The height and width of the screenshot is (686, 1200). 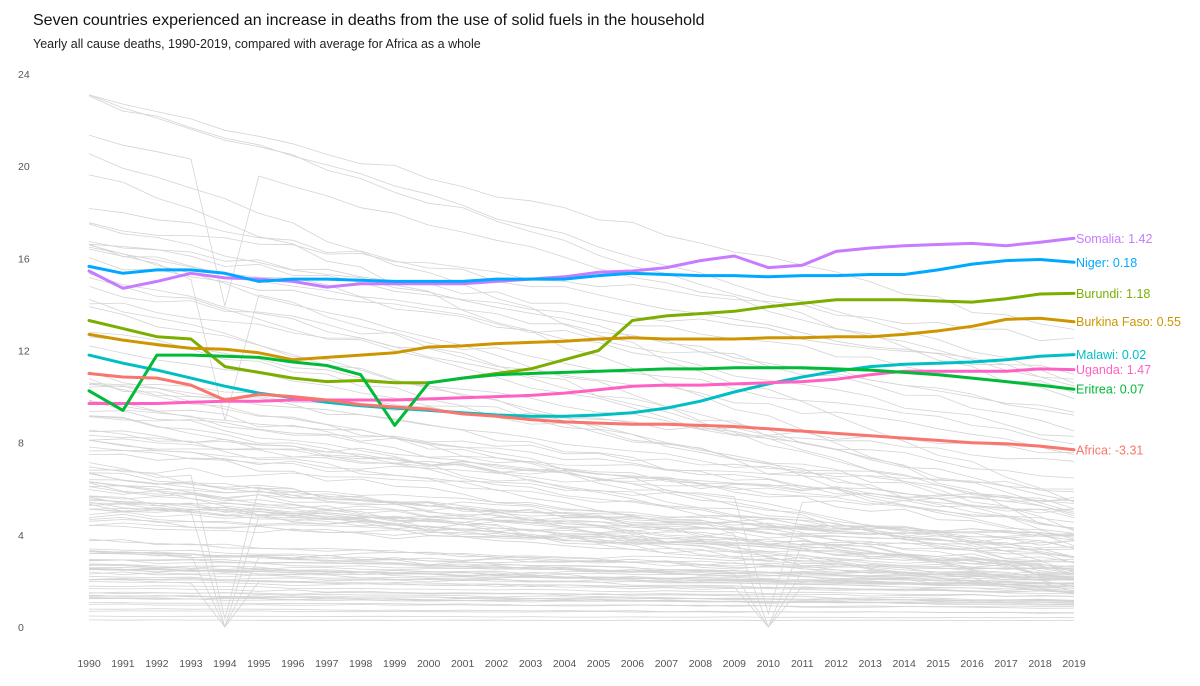 What do you see at coordinates (24, 352) in the screenshot?
I see `y-tick-label: 12` at bounding box center [24, 352].